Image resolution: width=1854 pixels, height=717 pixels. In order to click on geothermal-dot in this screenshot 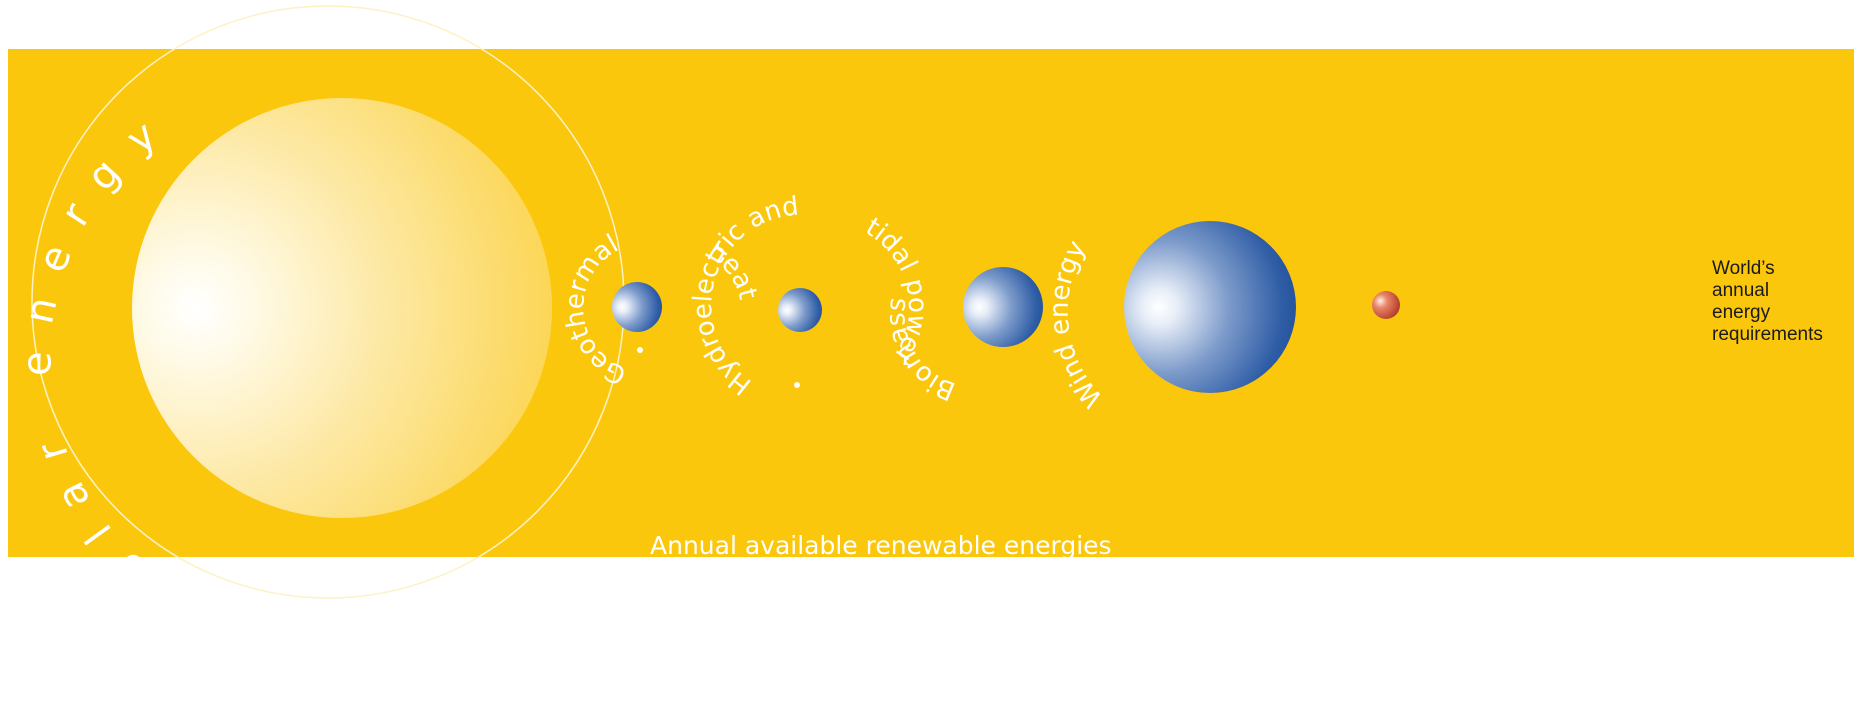, I will do `click(640, 350)`.